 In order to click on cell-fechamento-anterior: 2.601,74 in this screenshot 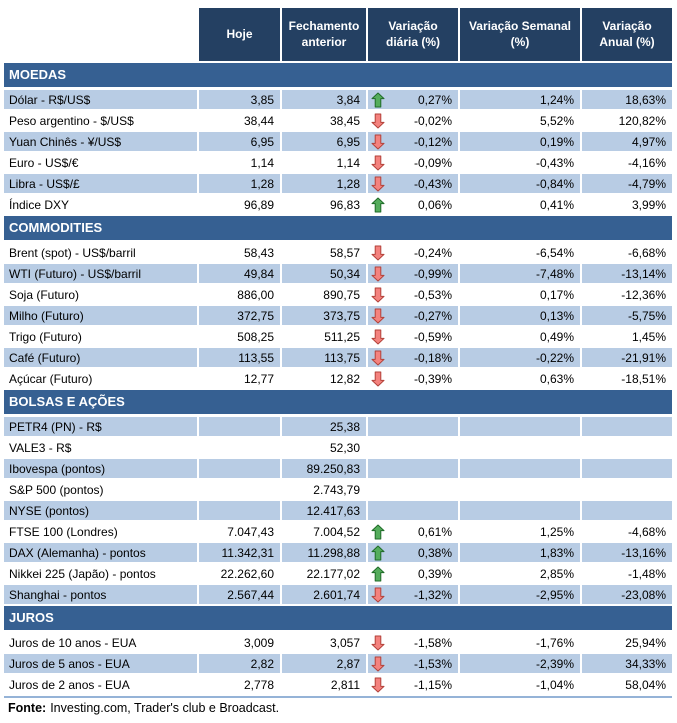, I will do `click(323, 594)`.